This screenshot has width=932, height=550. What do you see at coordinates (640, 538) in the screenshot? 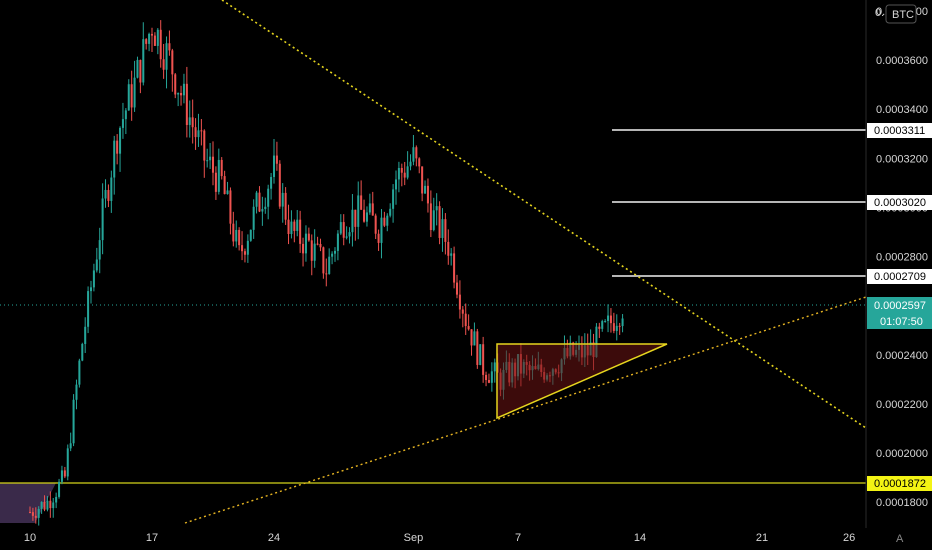
I see `x-tick-label: 14` at bounding box center [640, 538].